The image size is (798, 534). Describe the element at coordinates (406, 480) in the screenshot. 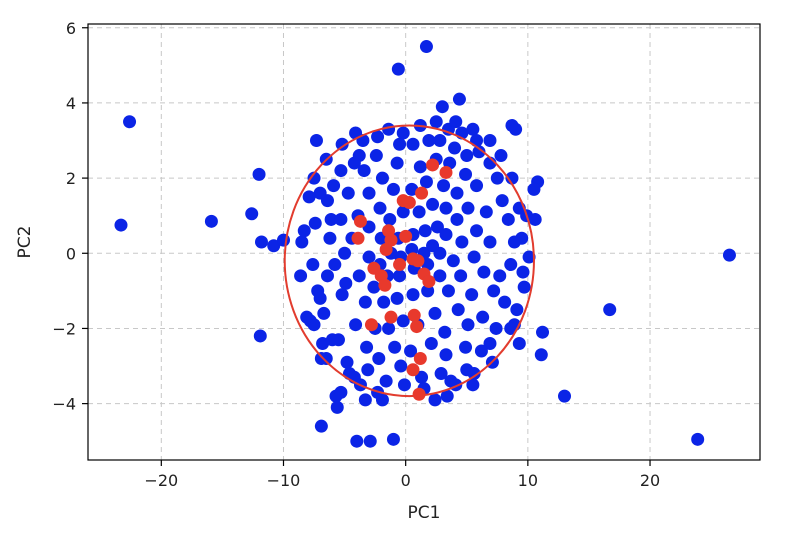

I see `x-tick-label: 0` at that location.